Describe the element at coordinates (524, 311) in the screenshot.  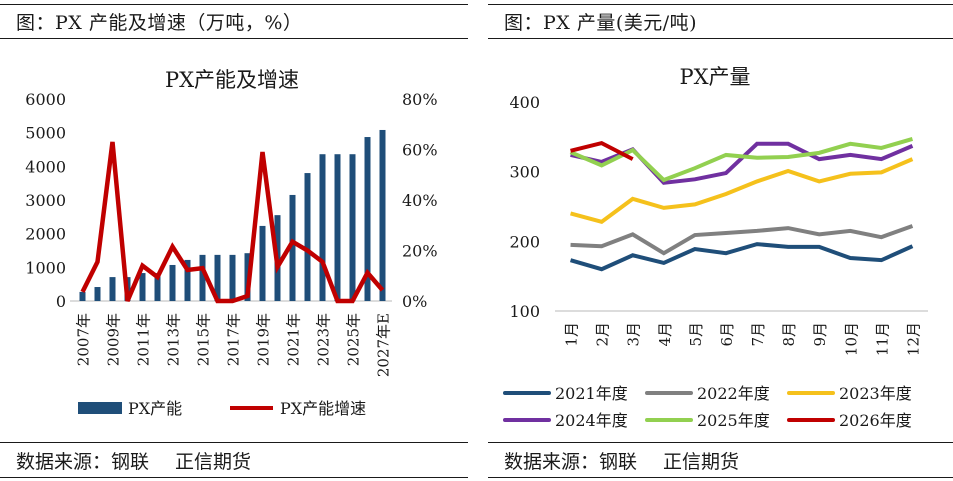
I see `y-tick-label: 100` at that location.